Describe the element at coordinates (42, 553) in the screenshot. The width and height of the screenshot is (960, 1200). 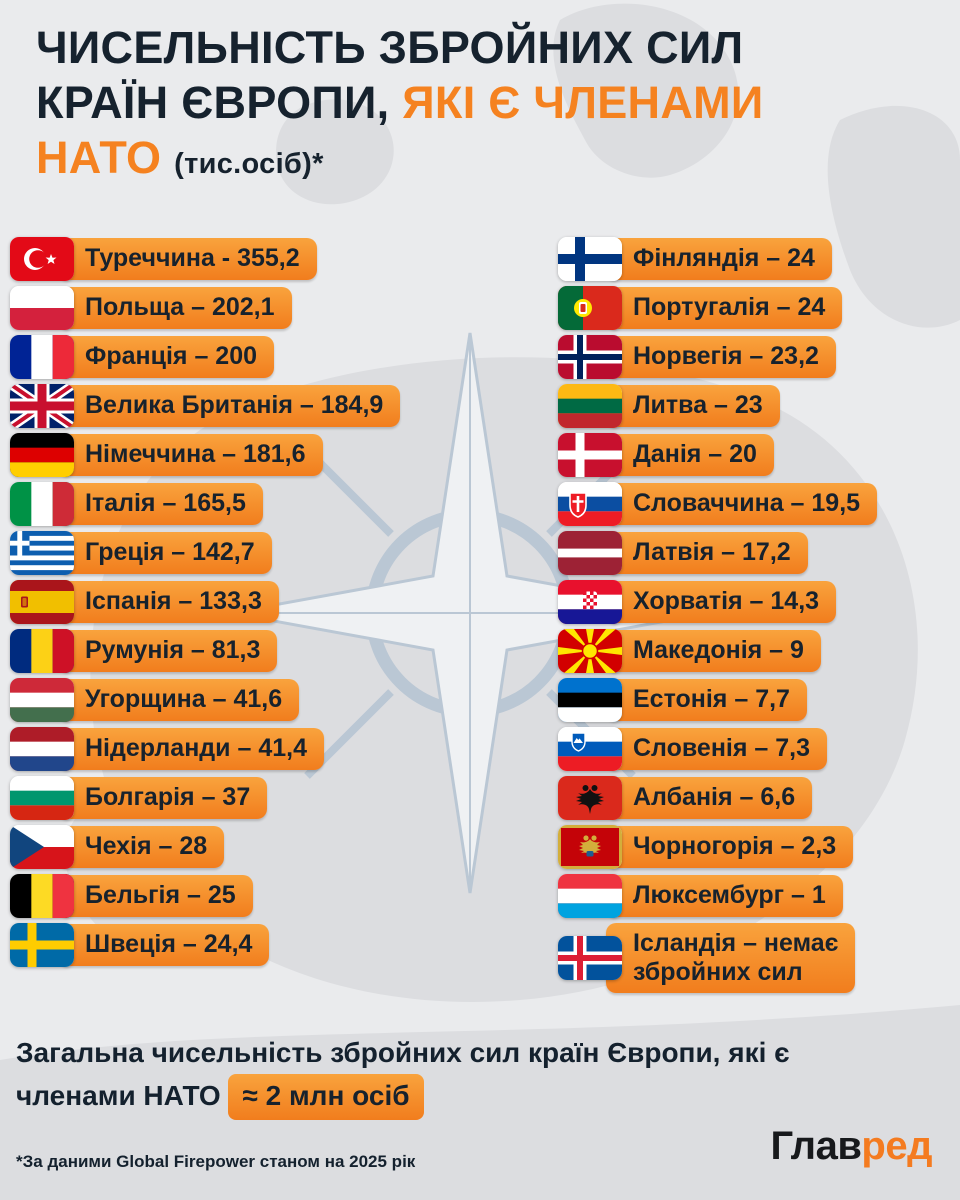
I see `greece-flag-icon` at that location.